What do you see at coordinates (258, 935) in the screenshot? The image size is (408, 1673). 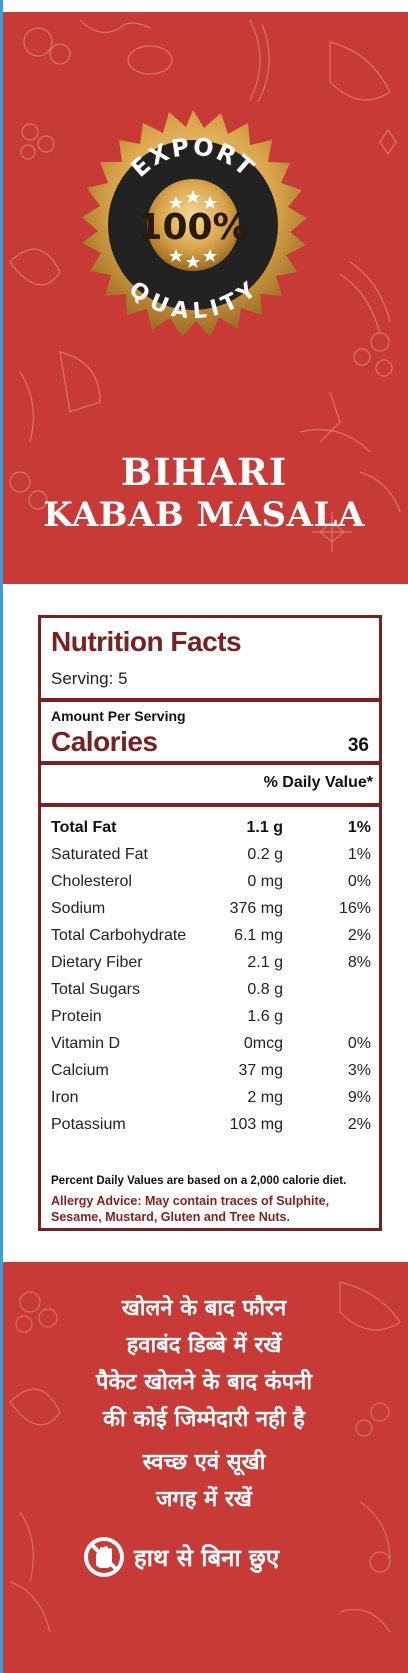 I see `nutrient-amount: 6.1 mg` at bounding box center [258, 935].